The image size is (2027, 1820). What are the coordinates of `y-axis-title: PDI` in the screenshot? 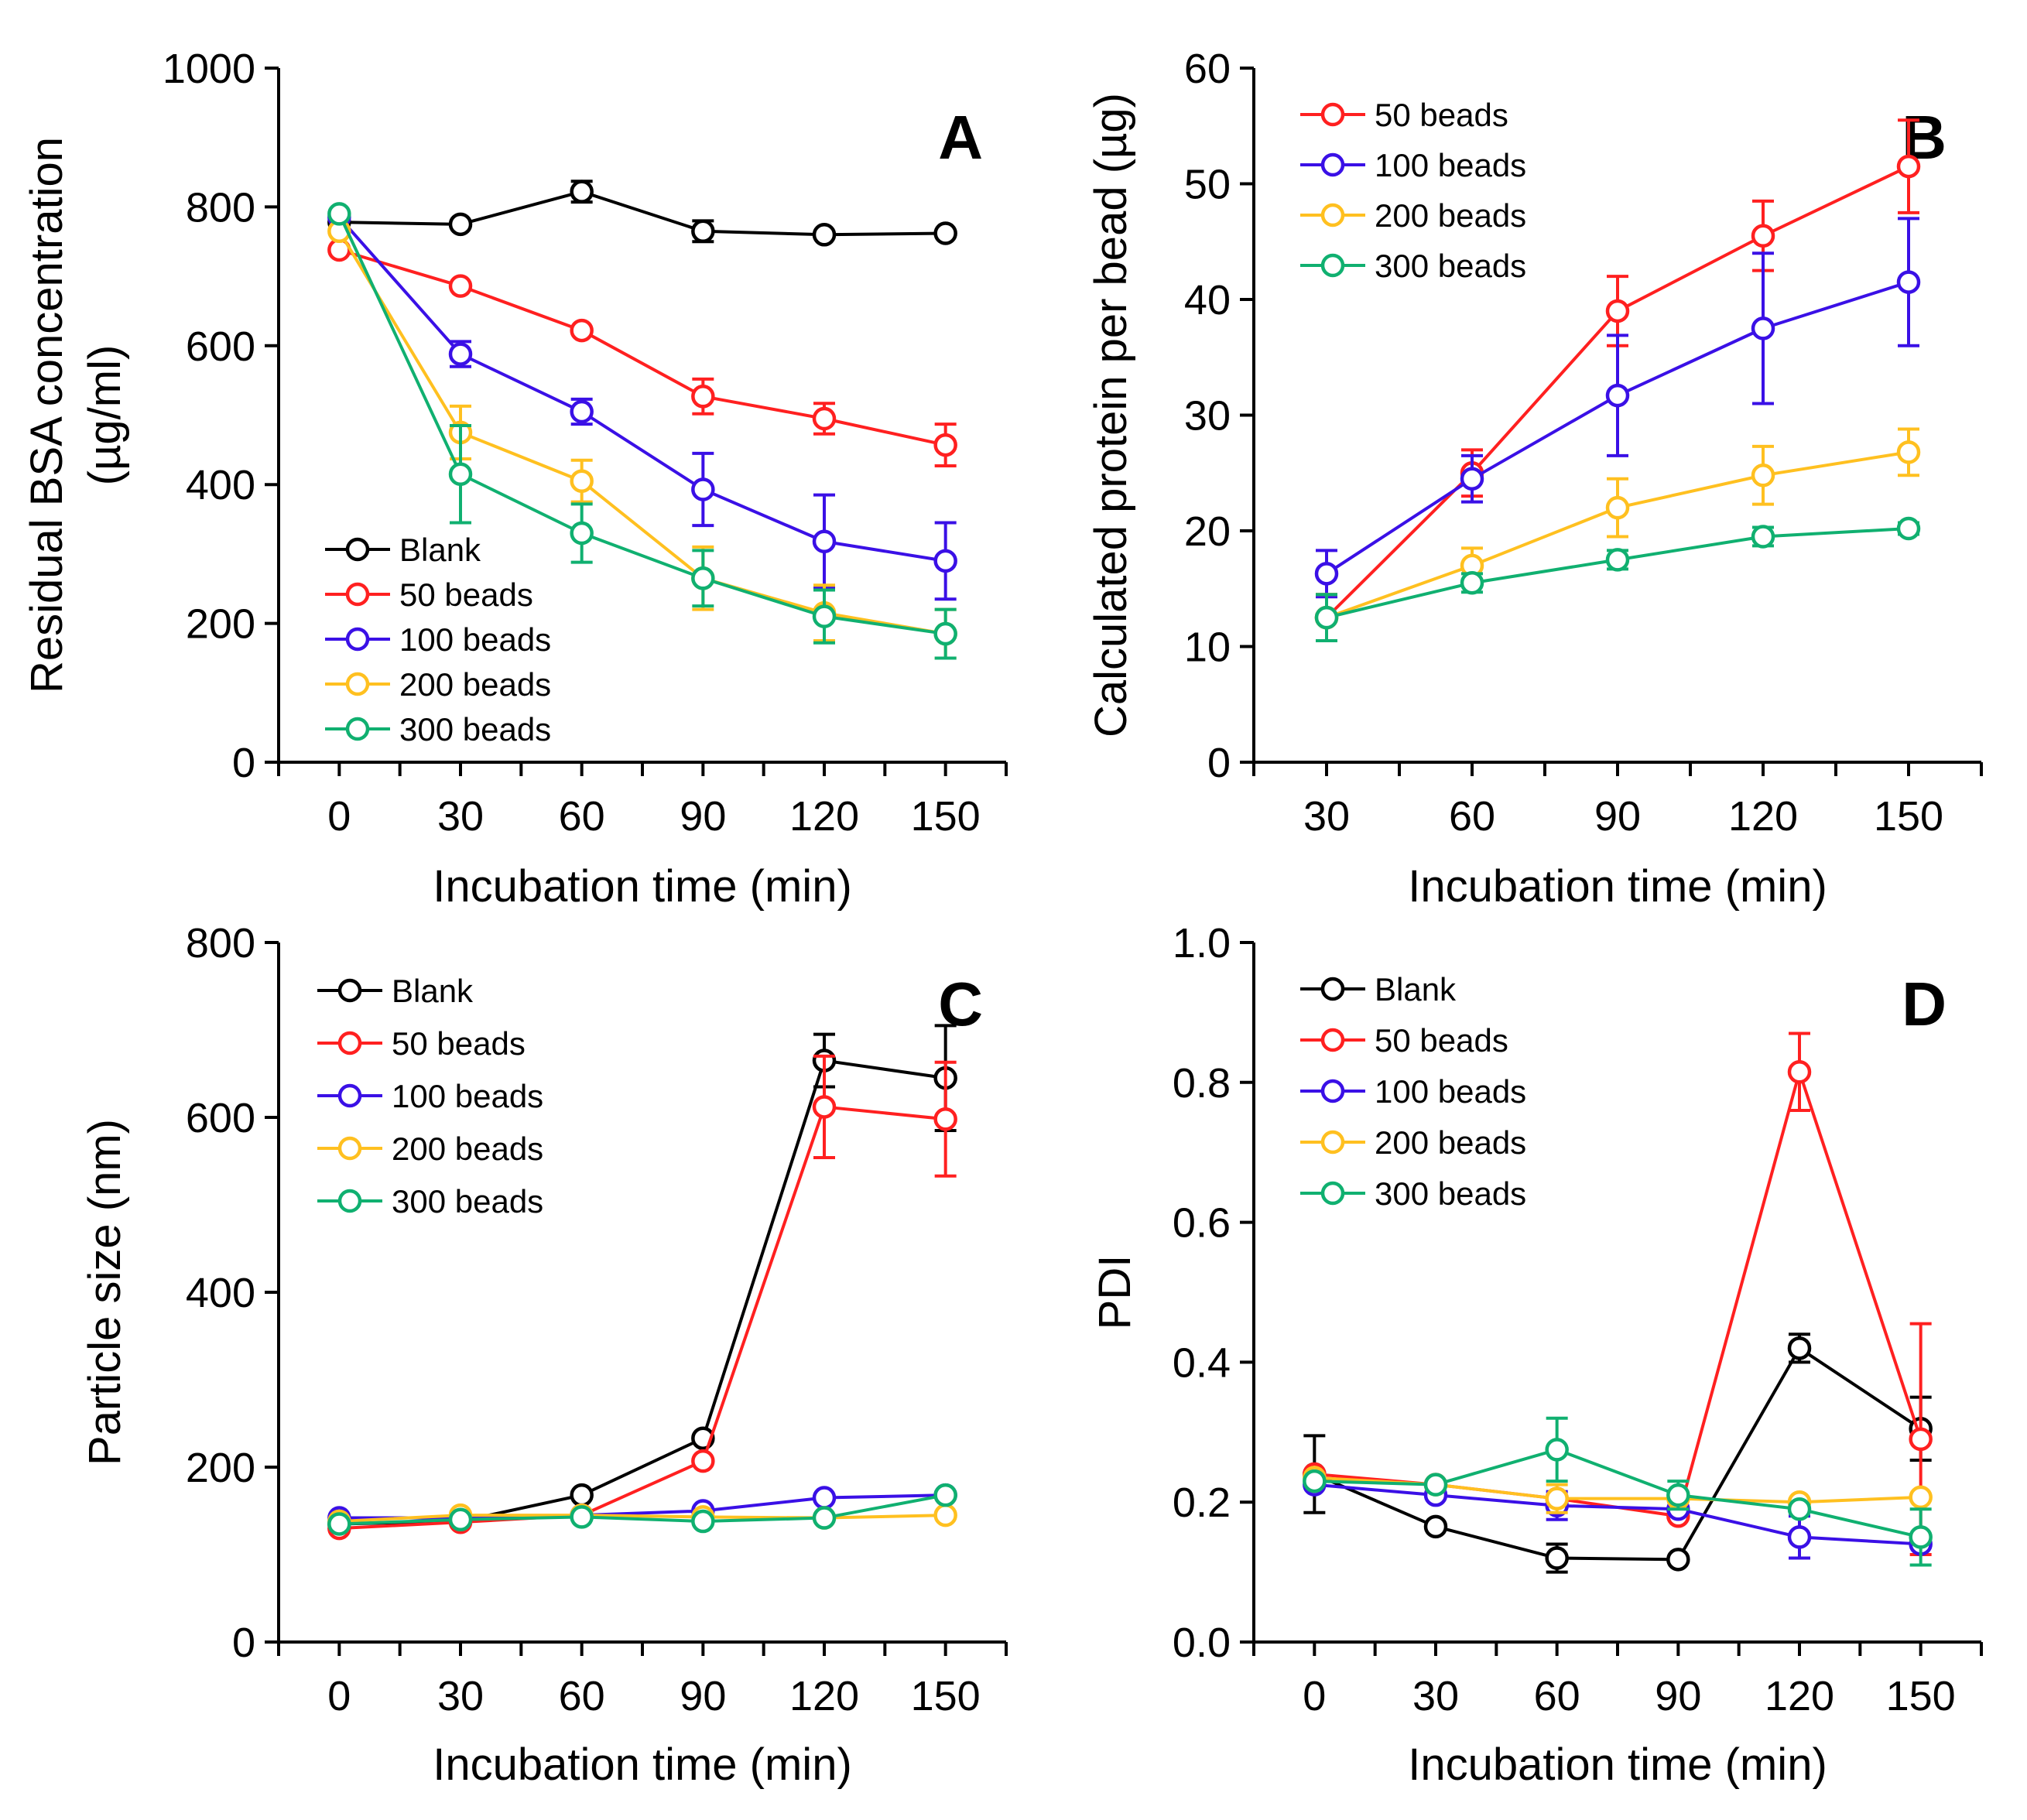 It's located at (1115, 1292).